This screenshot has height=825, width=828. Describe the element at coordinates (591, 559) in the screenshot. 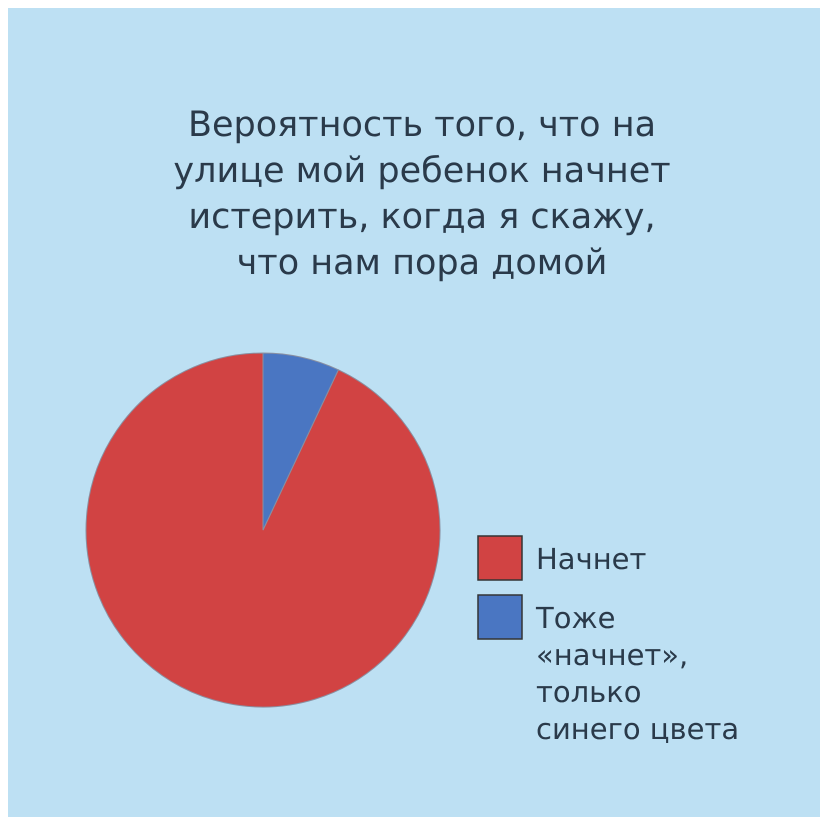

I see `legend-label: Начнет` at that location.